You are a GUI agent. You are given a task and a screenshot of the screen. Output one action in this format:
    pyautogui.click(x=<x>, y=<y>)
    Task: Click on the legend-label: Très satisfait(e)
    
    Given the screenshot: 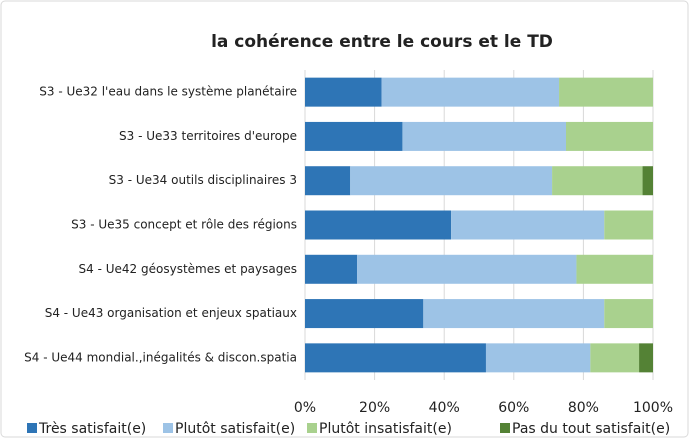 What is the action you would take?
    pyautogui.click(x=92, y=429)
    